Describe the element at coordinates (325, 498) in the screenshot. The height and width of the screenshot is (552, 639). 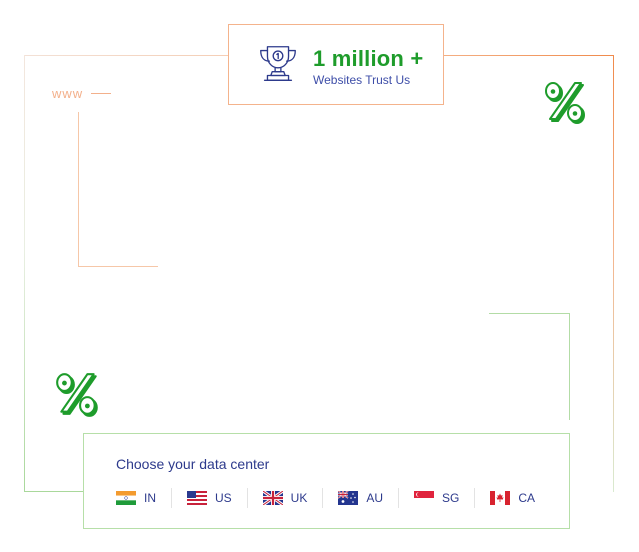
I see `datacenter-list: IN US UK` at that location.